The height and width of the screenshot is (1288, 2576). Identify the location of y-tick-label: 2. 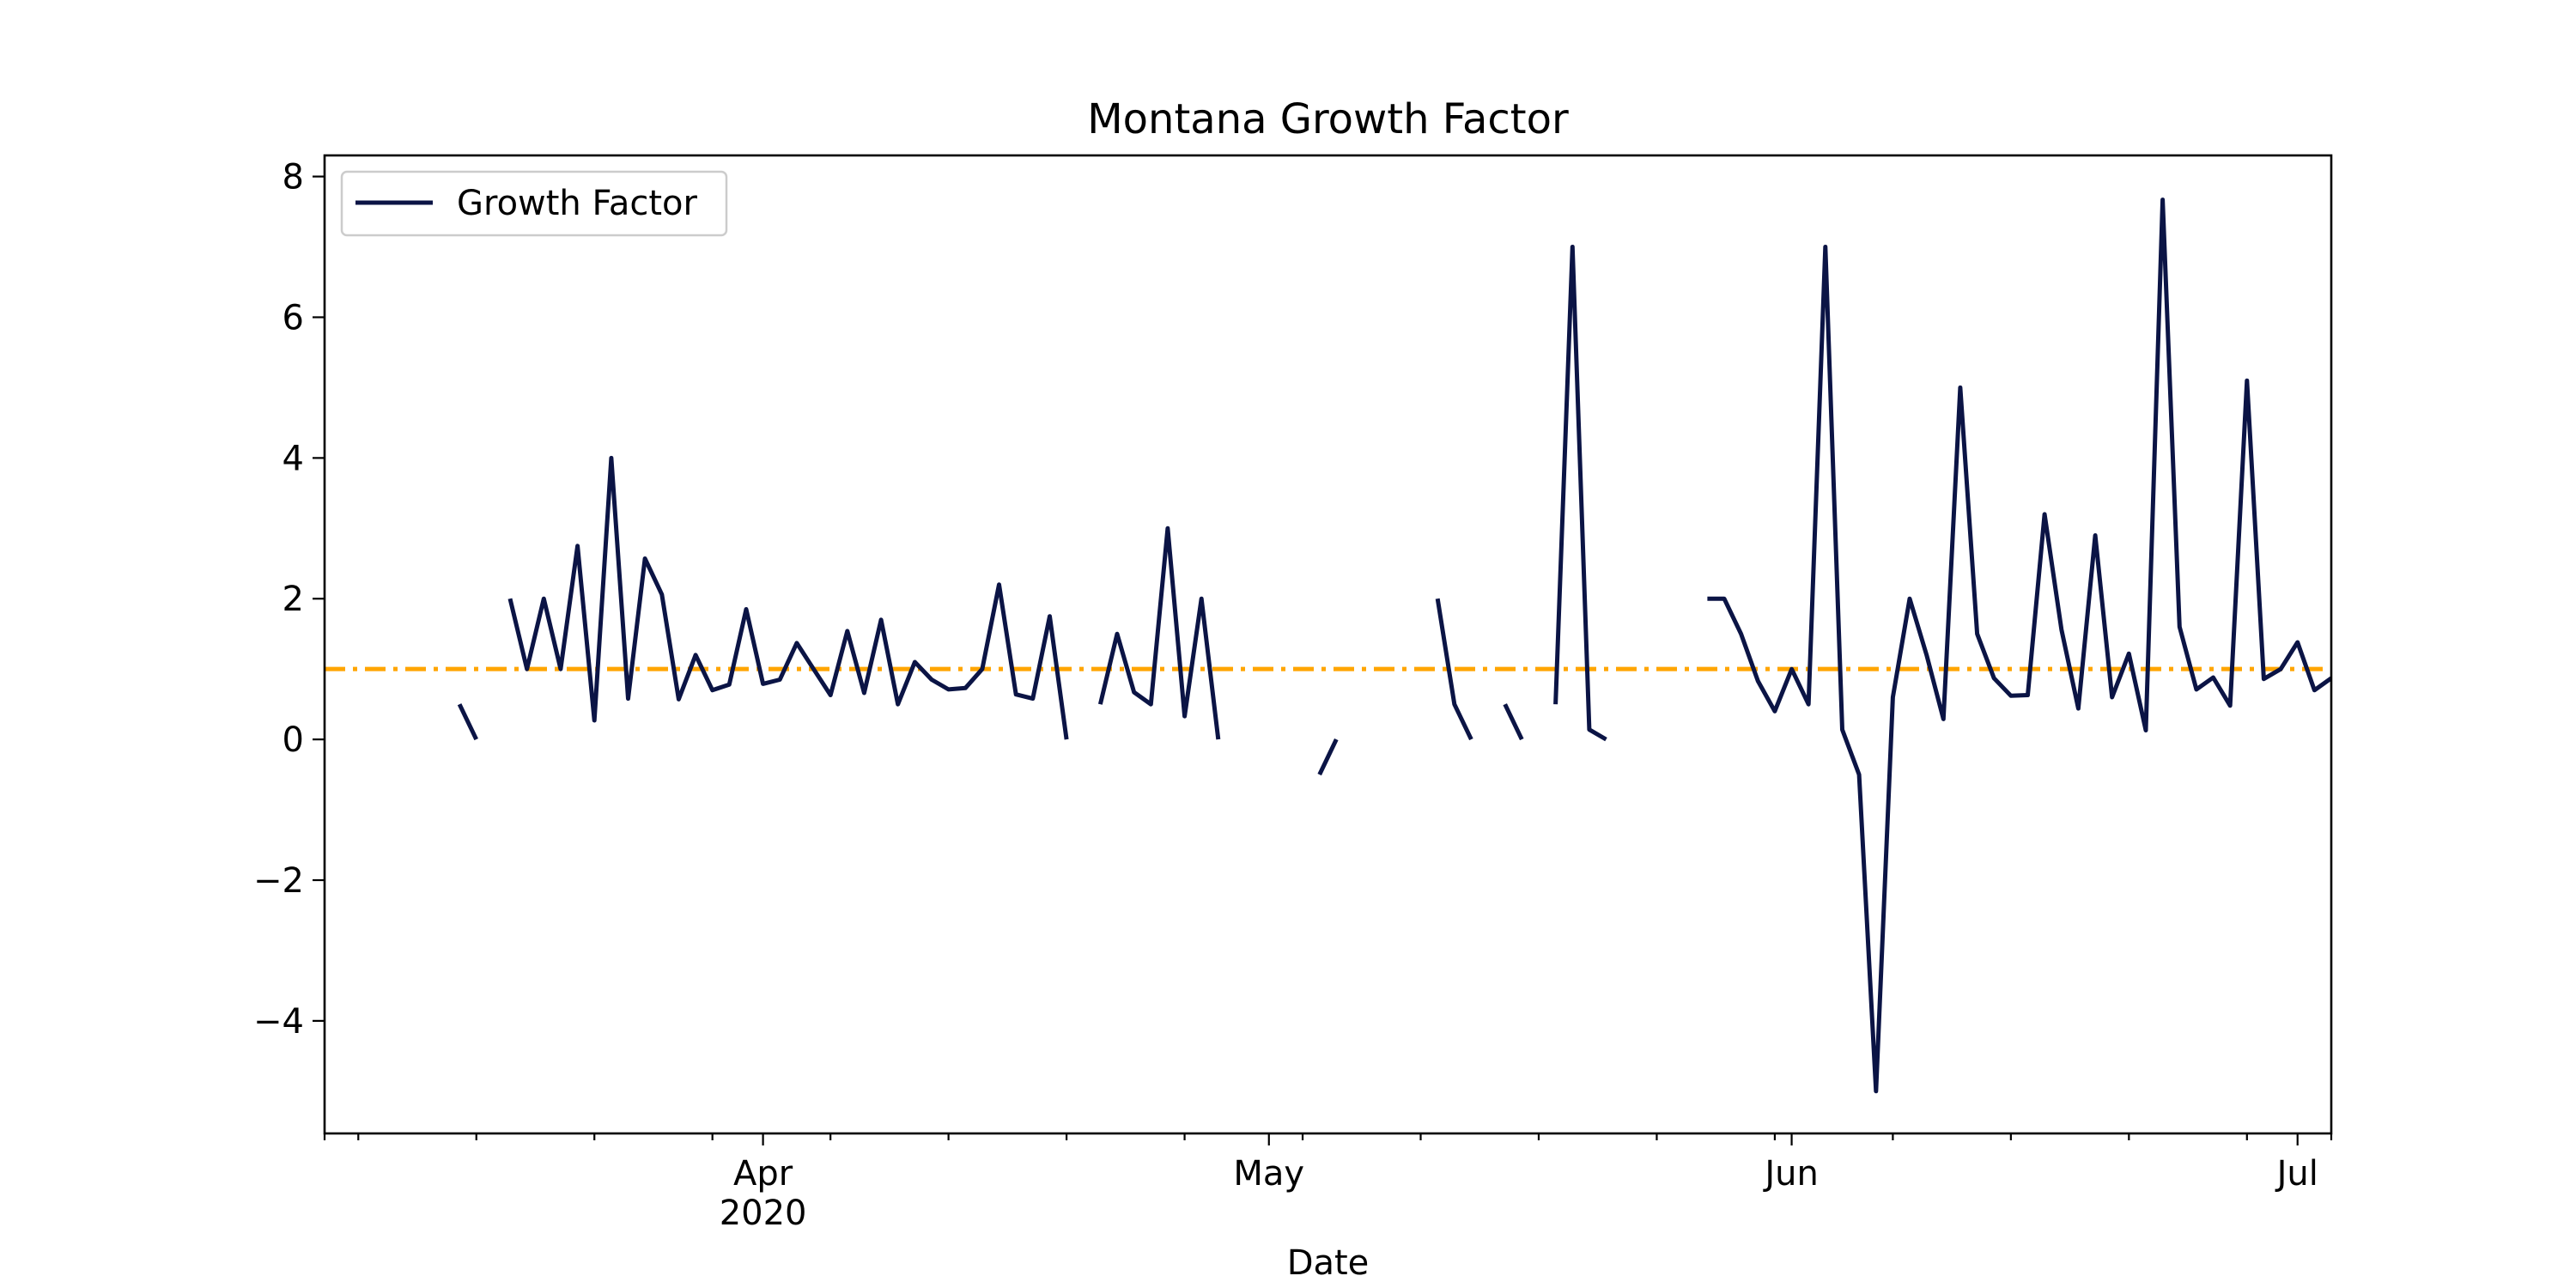
(293, 599).